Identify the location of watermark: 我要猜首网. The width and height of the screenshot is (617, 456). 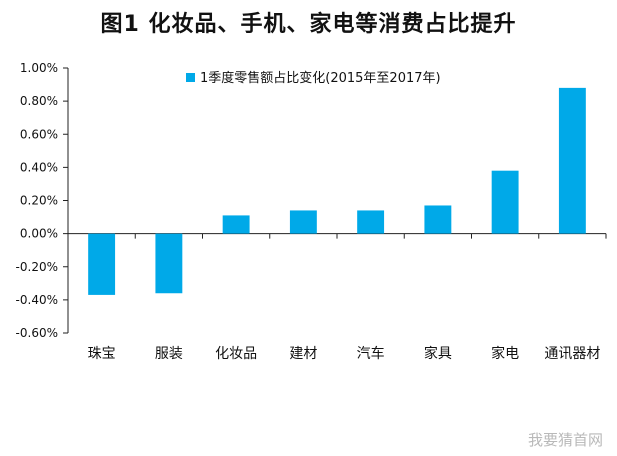
(565, 440).